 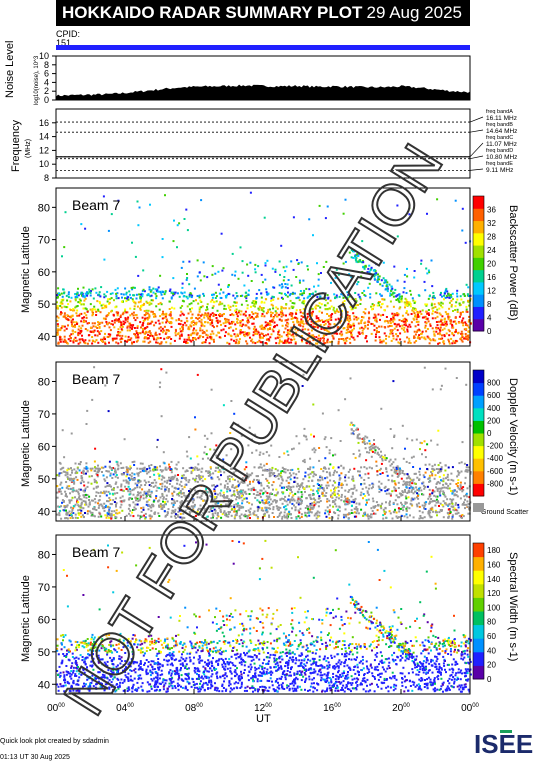 I want to click on colorbar-tick-label: 28, so click(x=491, y=237).